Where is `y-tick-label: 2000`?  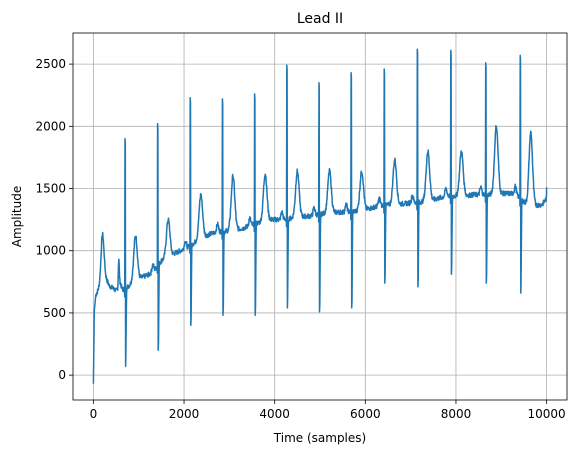
y-tick-label: 2000 is located at coordinates (50, 126).